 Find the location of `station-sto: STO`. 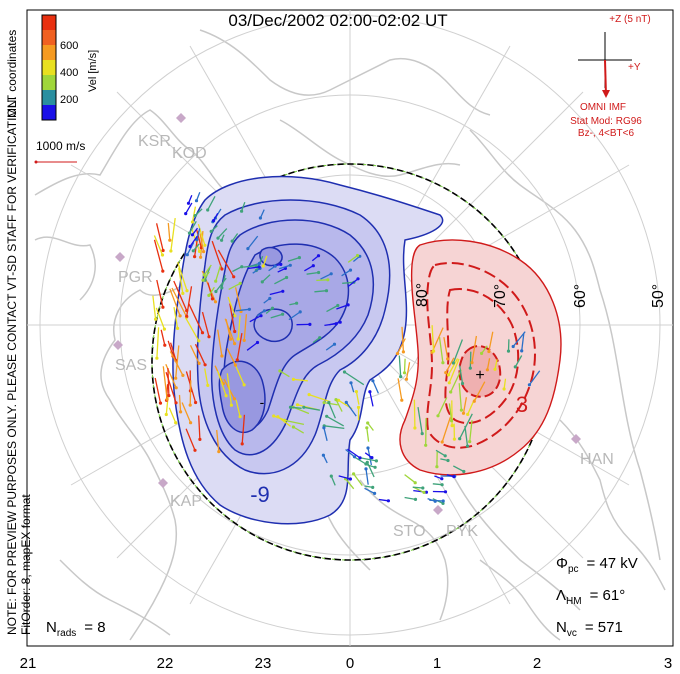

station-sto: STO is located at coordinates (418, 522).